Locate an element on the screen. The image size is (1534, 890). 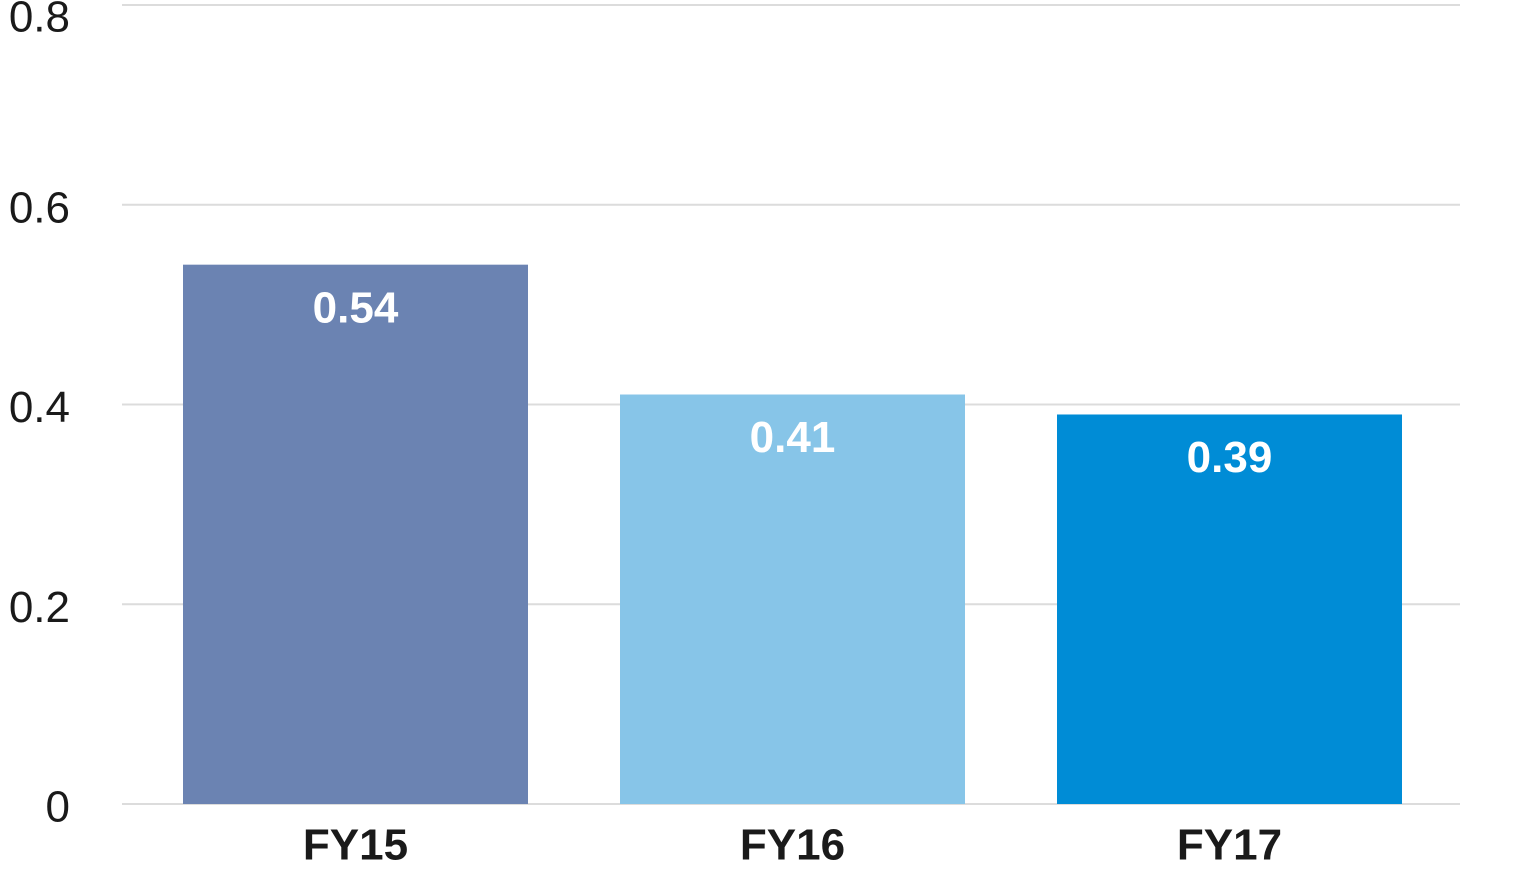
x-tick-label: FY16 is located at coordinates (792, 845).